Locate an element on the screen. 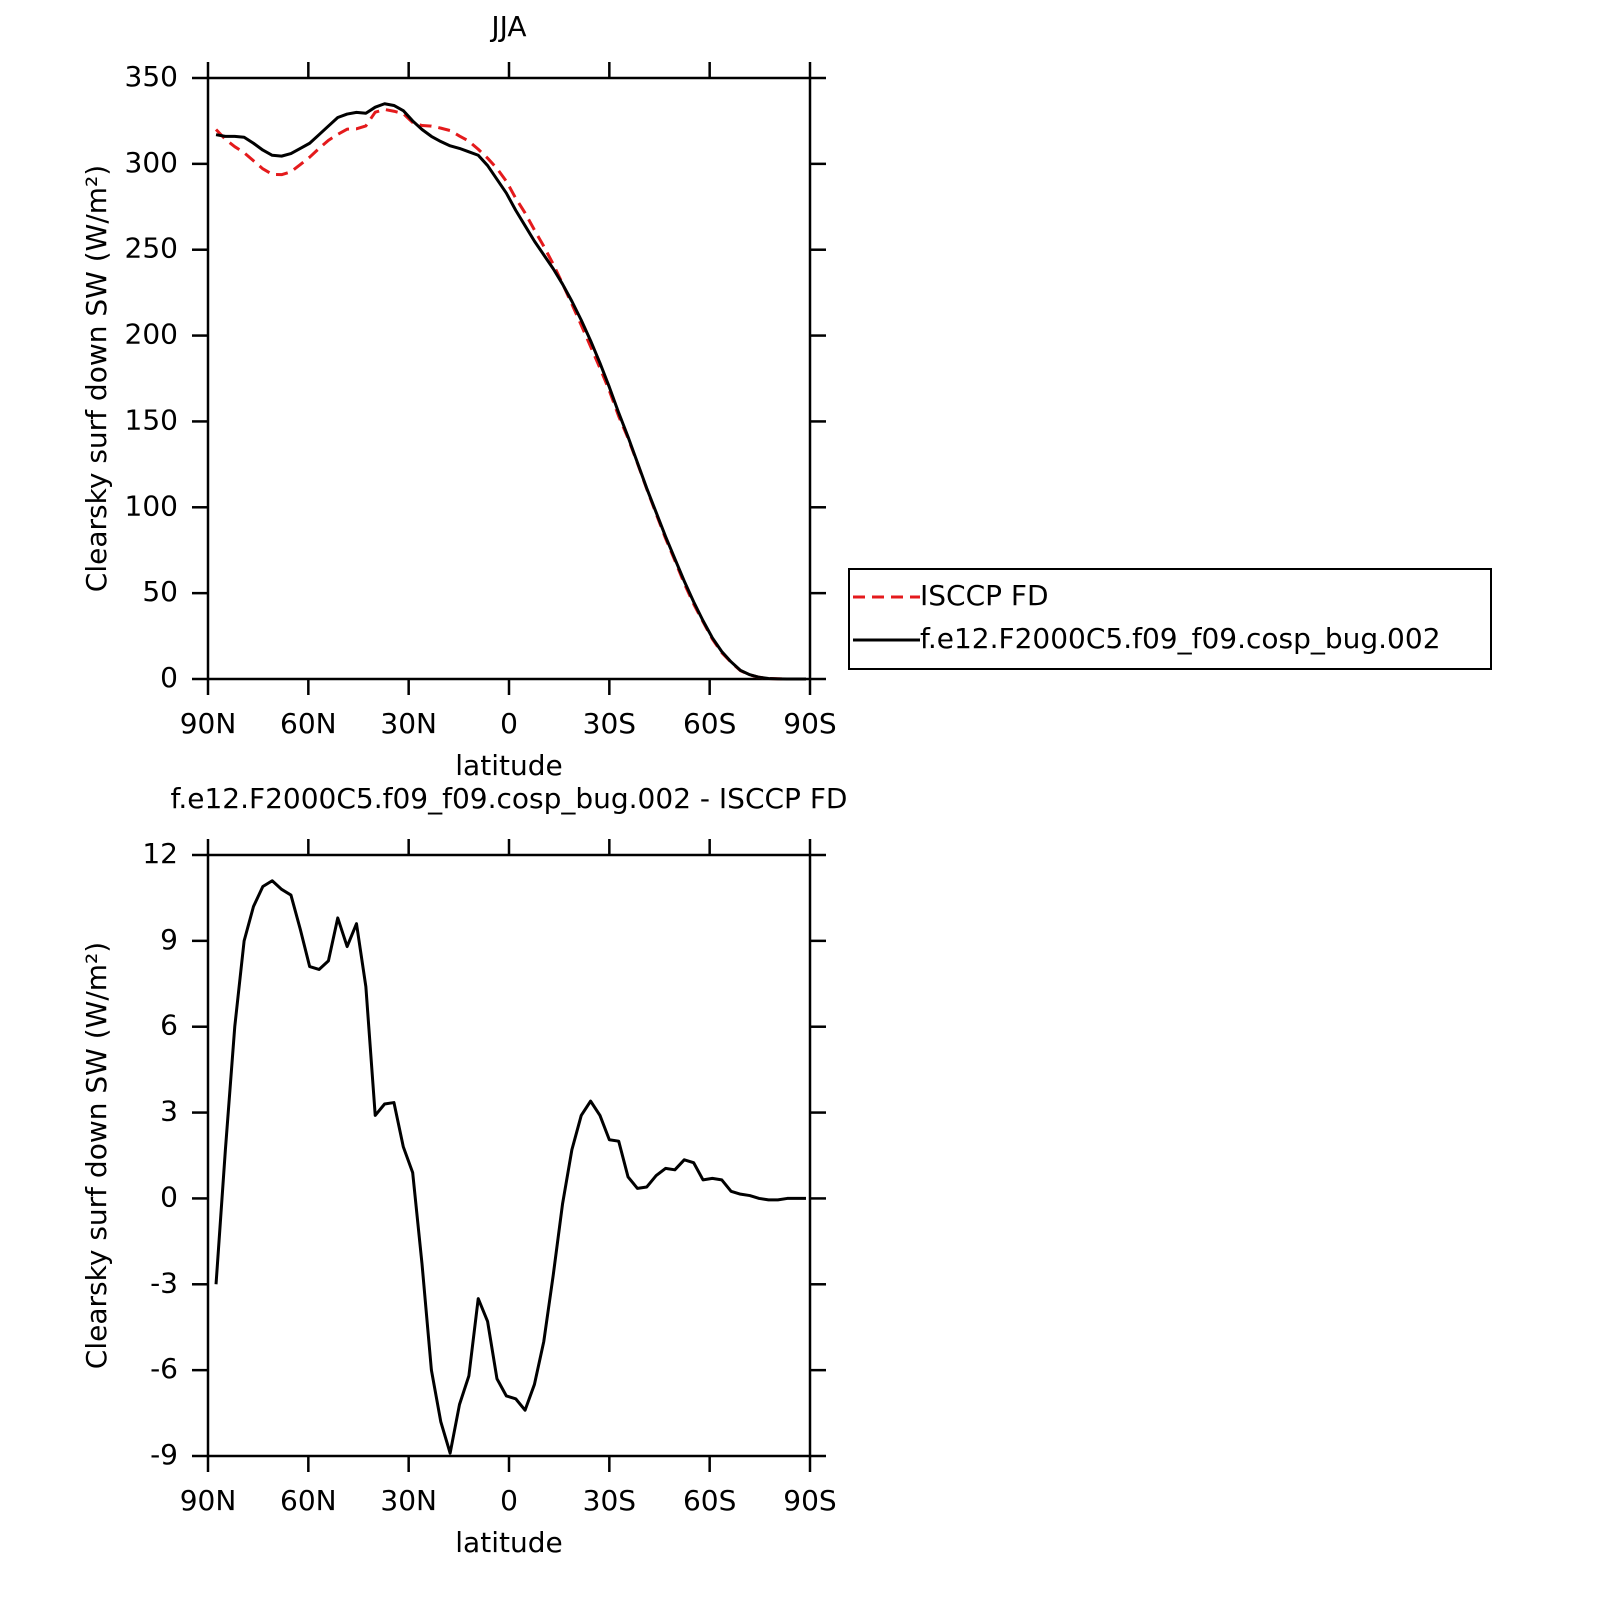 This screenshot has height=1613, width=1616. y-tick-label: -6 is located at coordinates (164, 1368).